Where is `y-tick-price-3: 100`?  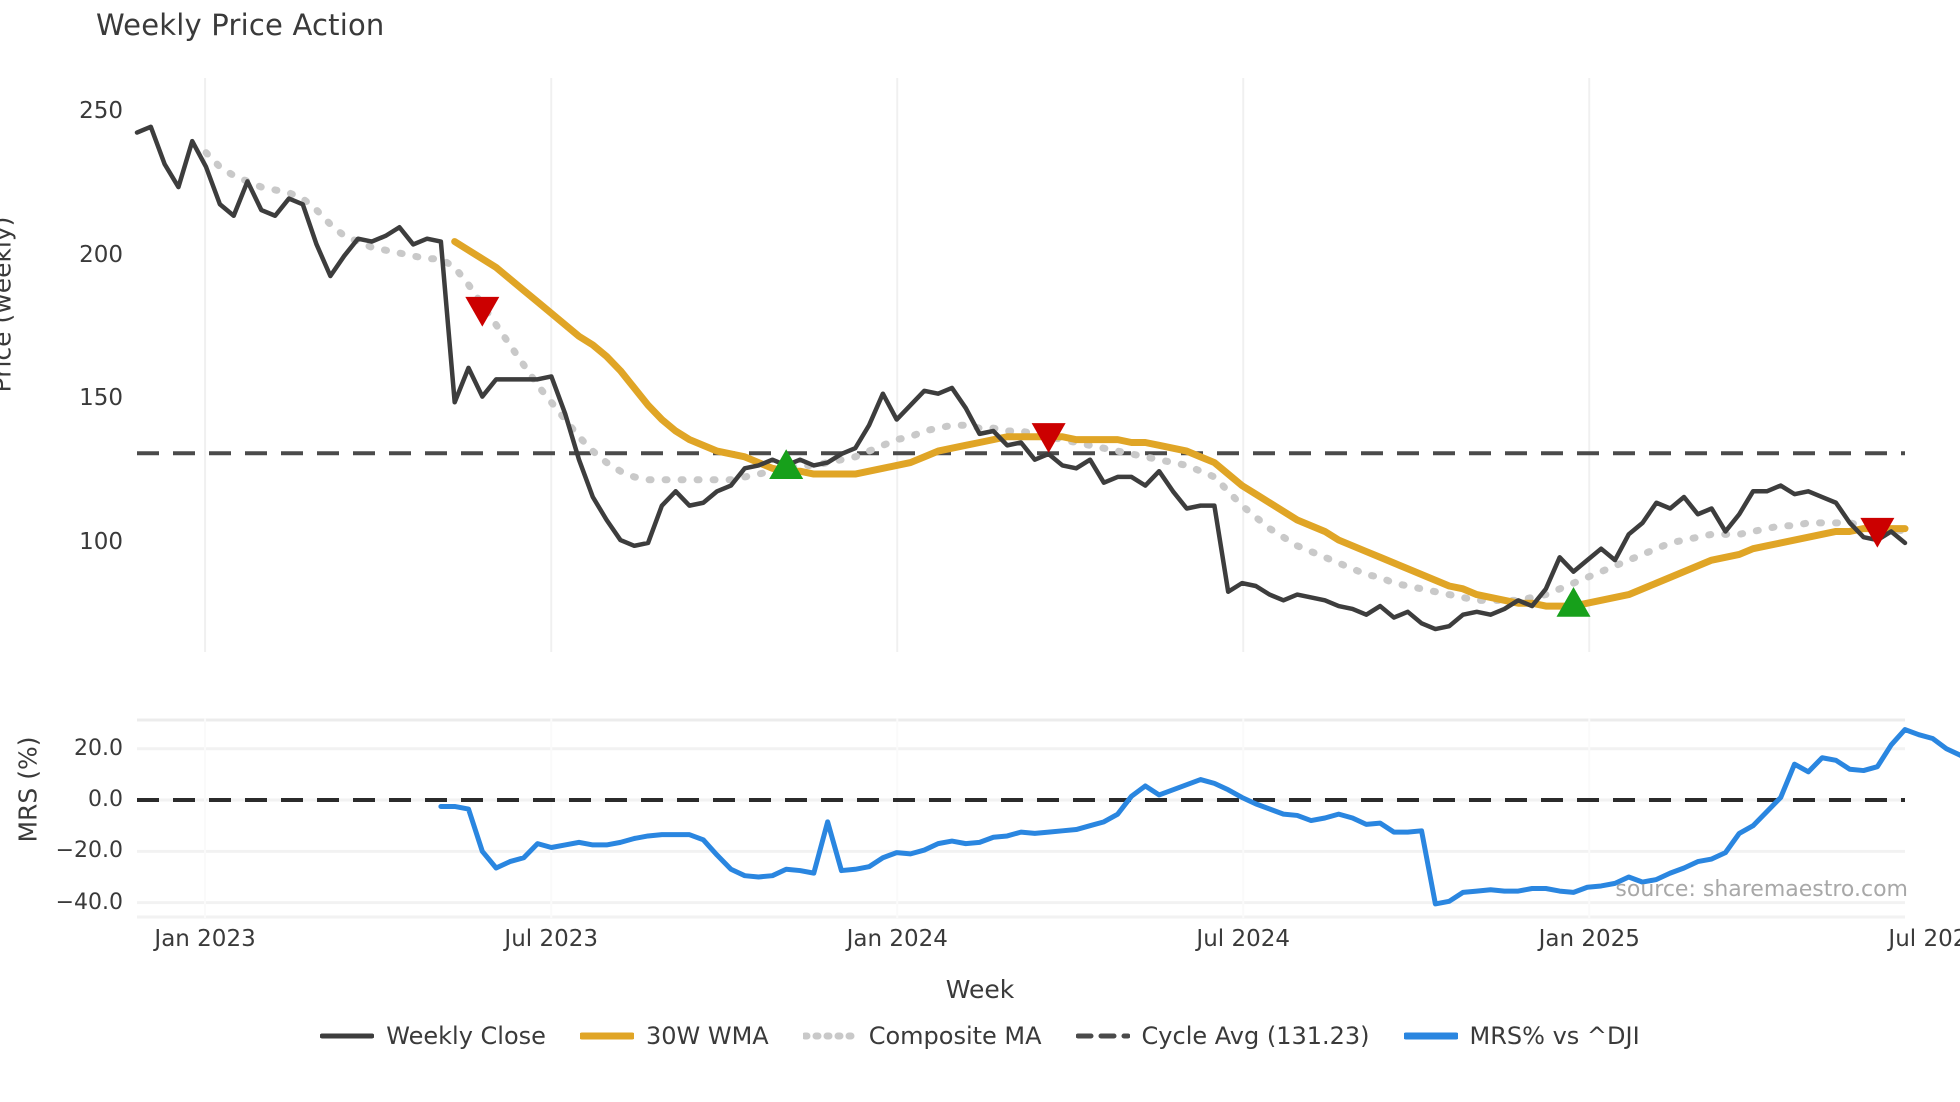 y-tick-price-3: 100 is located at coordinates (101, 541).